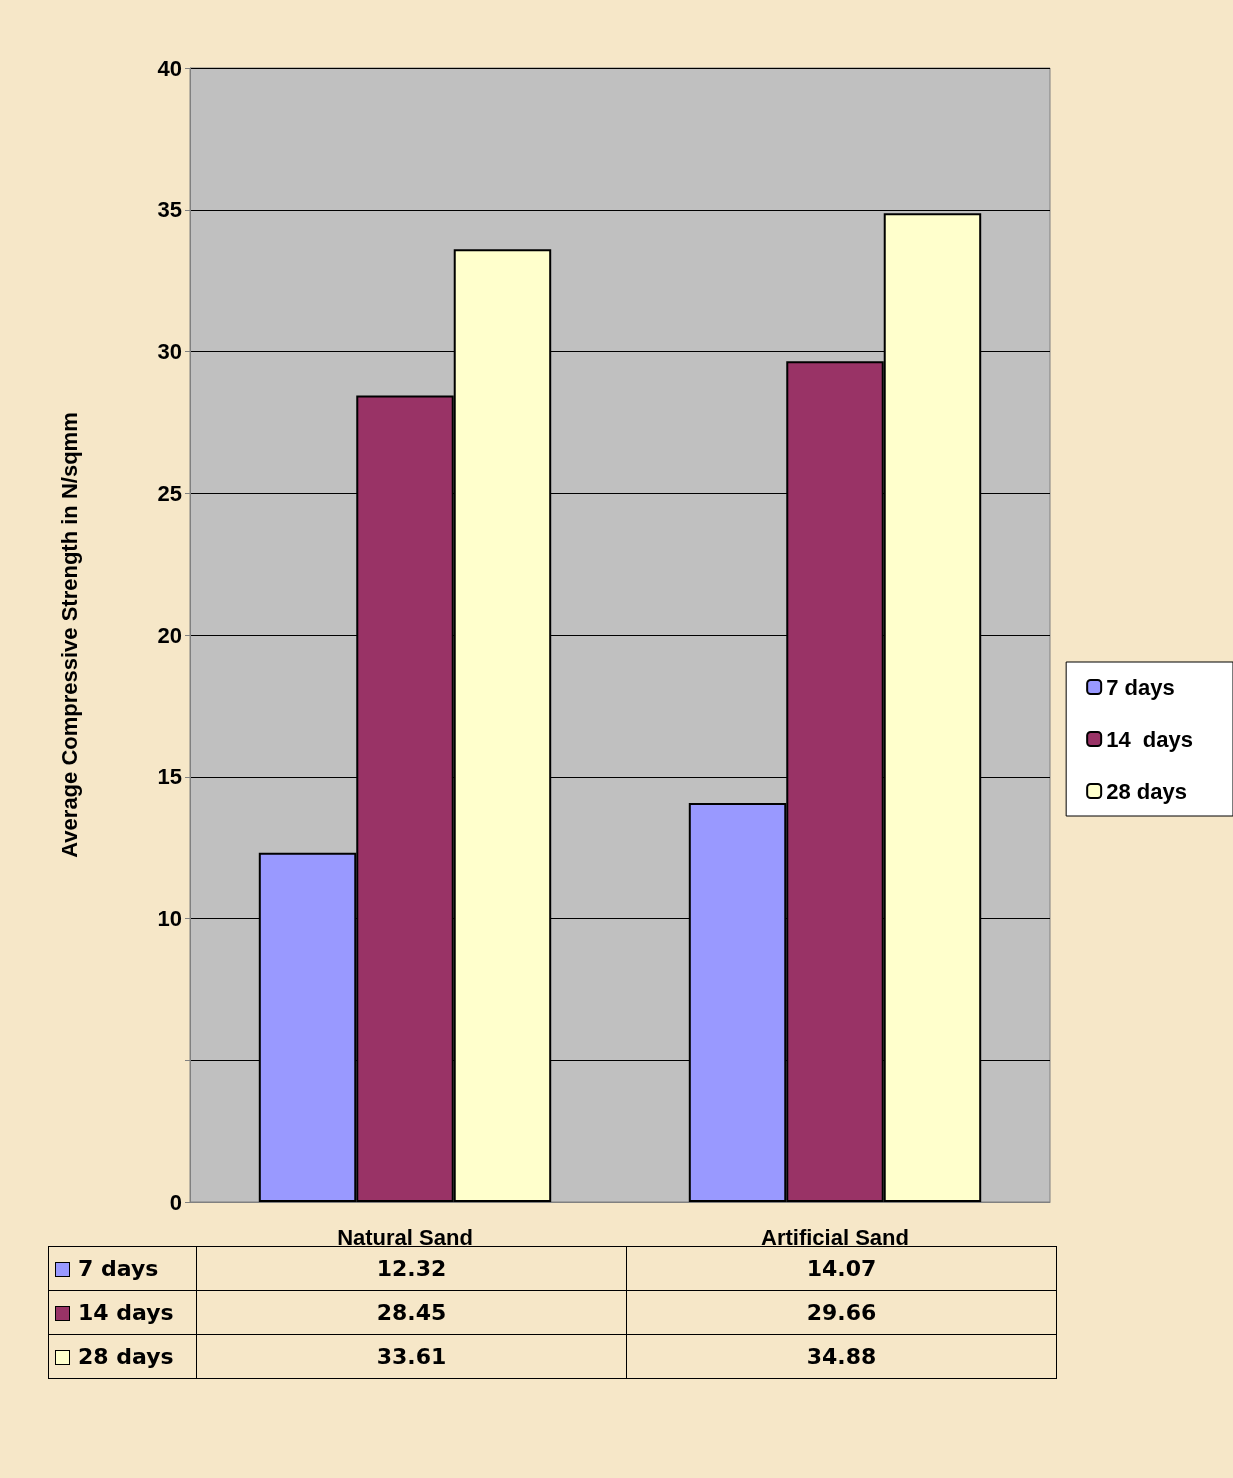 The image size is (1233, 1478). What do you see at coordinates (175, 1202) in the screenshot?
I see `y-tick-label: 0` at bounding box center [175, 1202].